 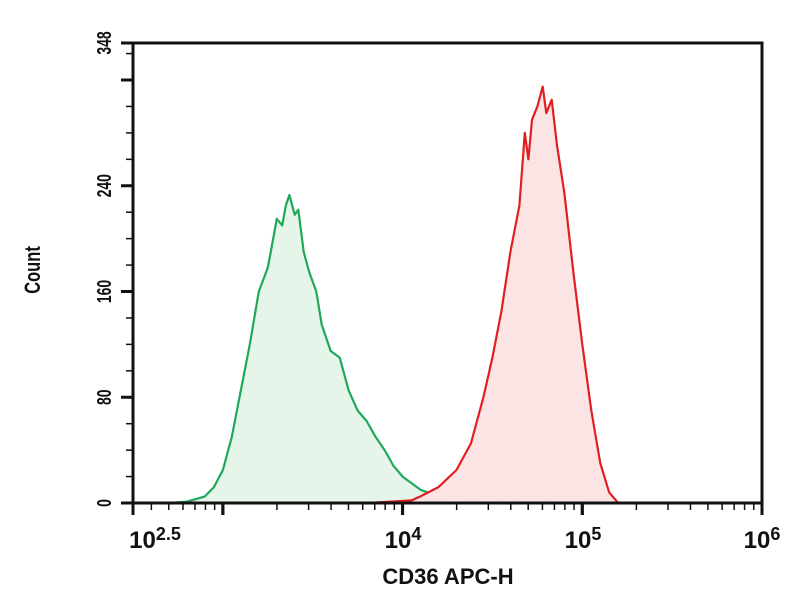 I want to click on y-tick-label: 160, so click(x=103, y=291).